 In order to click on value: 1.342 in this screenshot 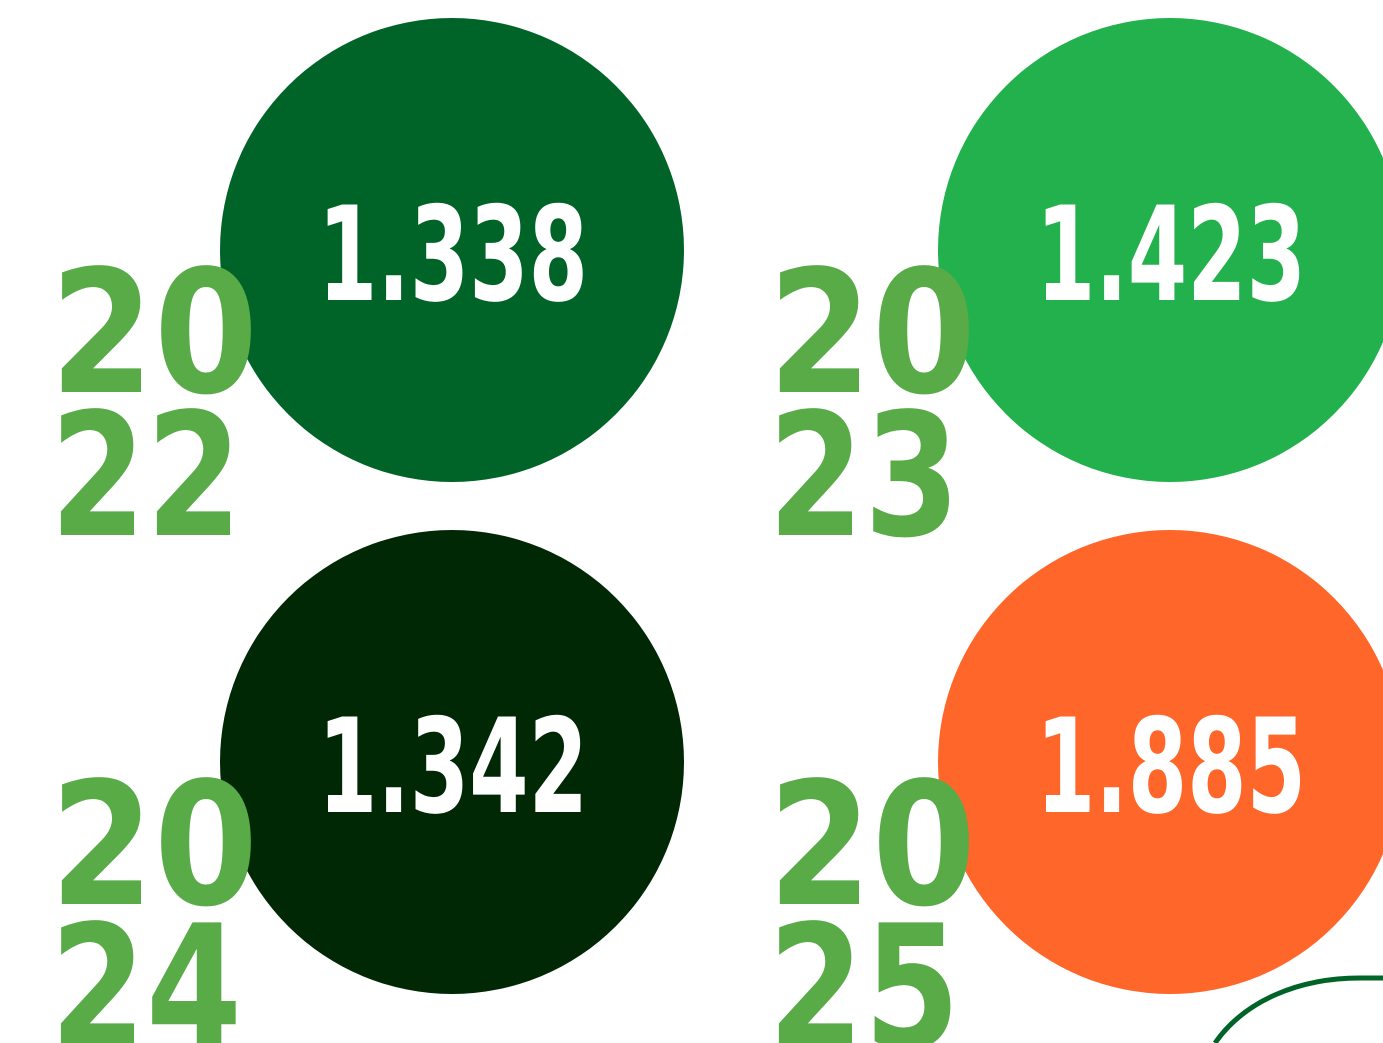, I will do `click(453, 766)`.